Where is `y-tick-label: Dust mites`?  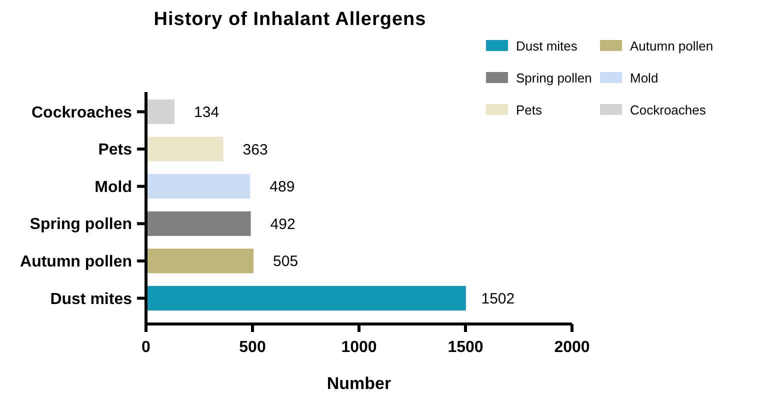 y-tick-label: Dust mites is located at coordinates (91, 299).